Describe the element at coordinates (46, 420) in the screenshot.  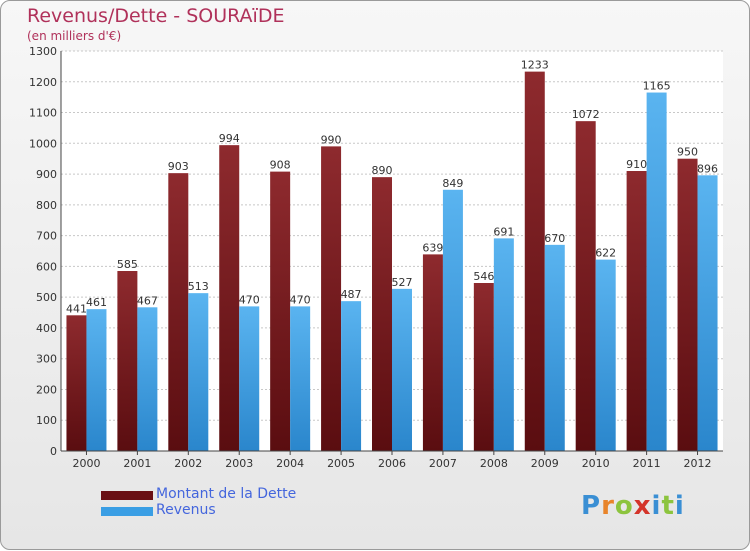
I see `y-tick-label: 100` at that location.